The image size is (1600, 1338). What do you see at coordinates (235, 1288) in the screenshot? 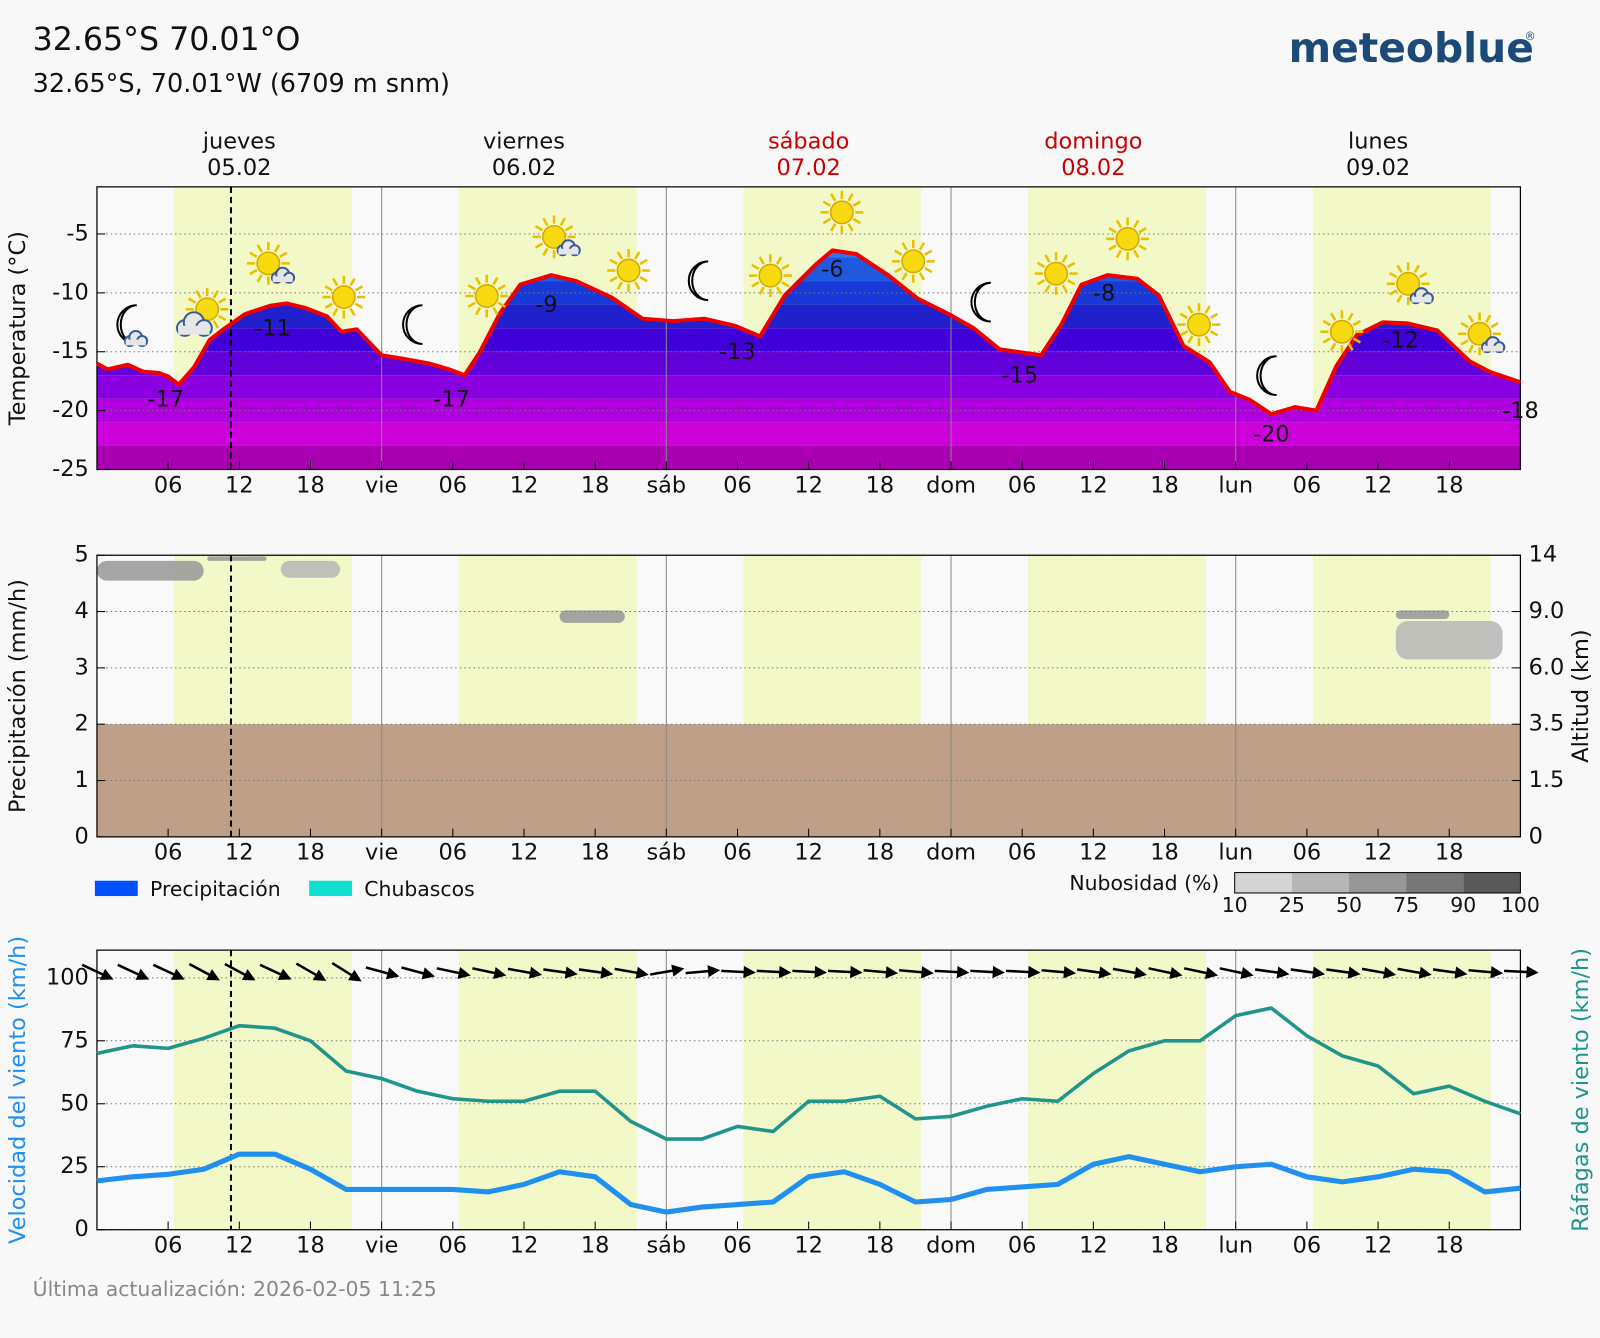
I see `footer: Última actualización: 2026-02-05 11:25` at bounding box center [235, 1288].